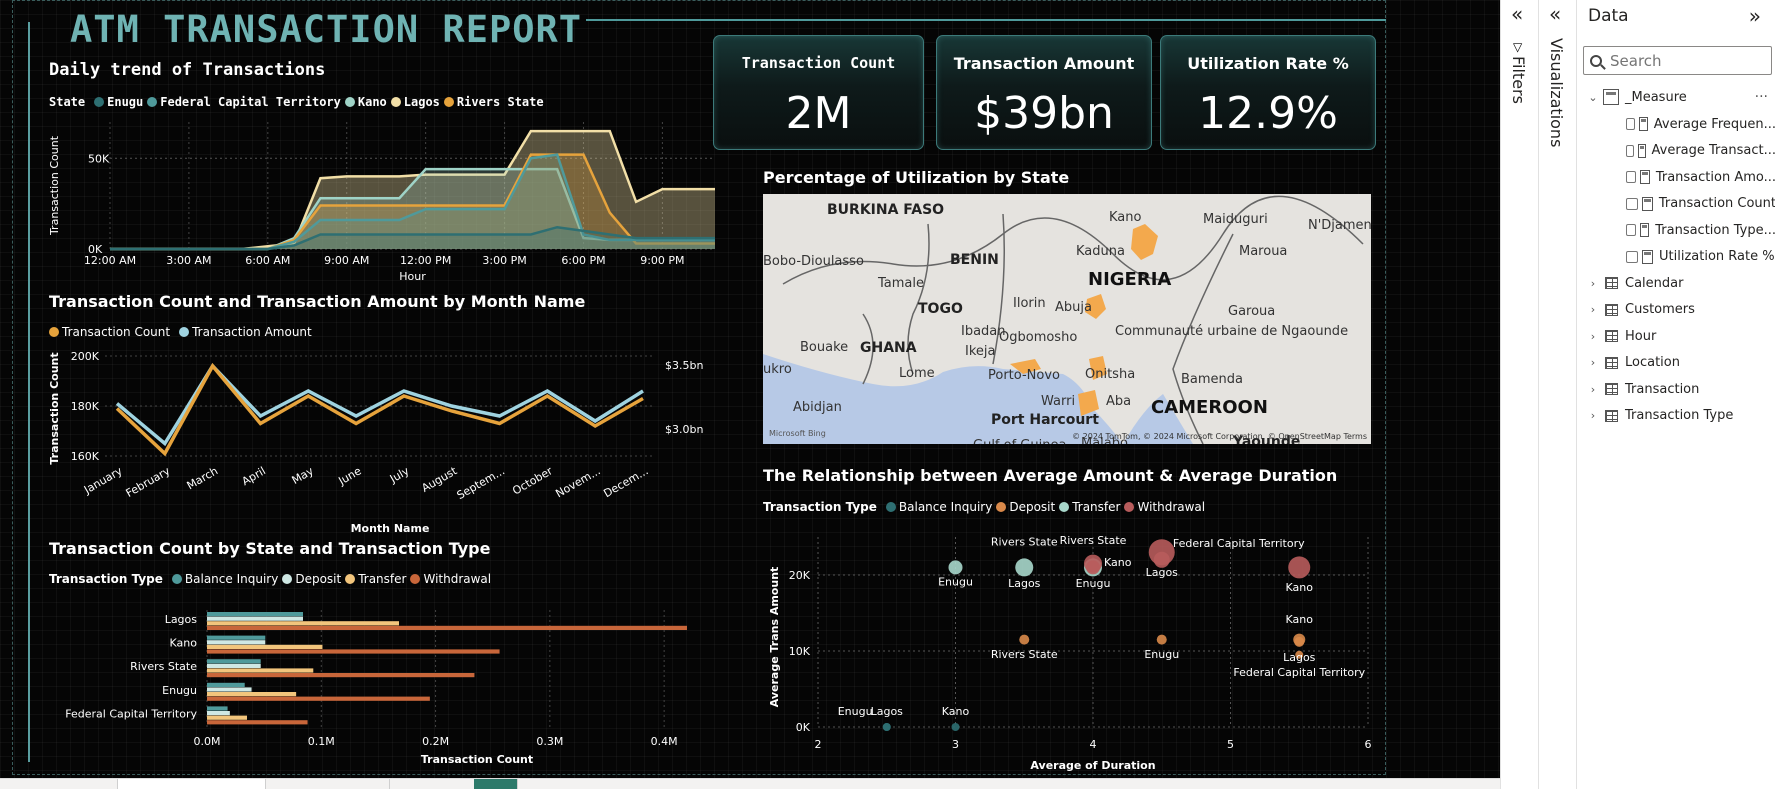 This screenshot has height=789, width=1775. I want to click on map-place-label: Ibadan, so click(983, 331).